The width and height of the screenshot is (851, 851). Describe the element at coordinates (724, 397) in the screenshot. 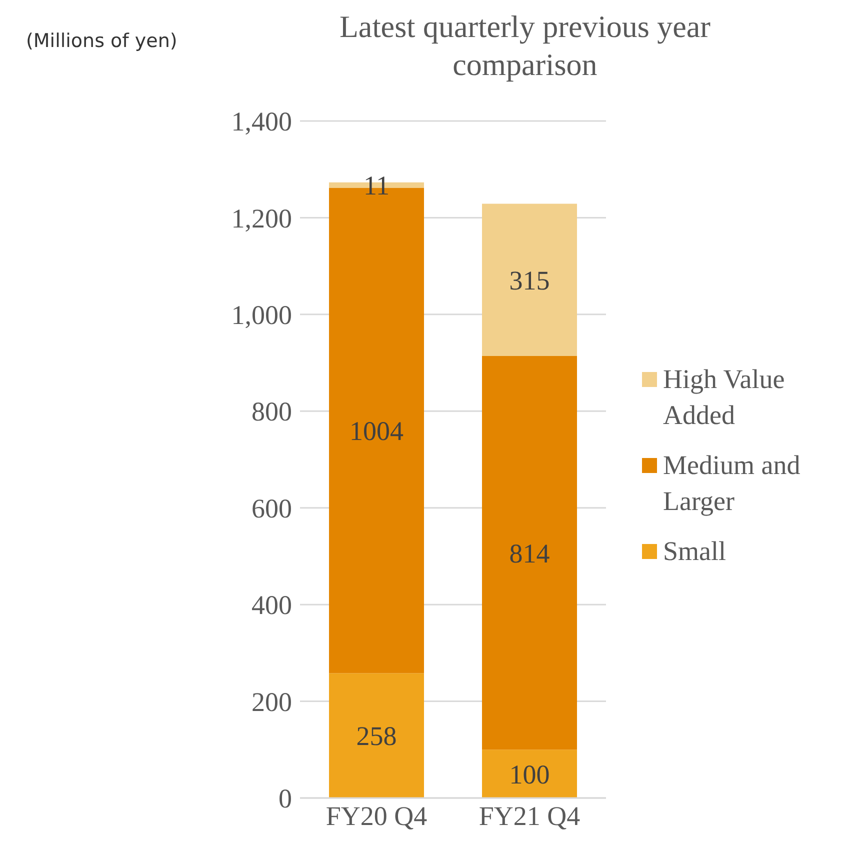

I see `legend-label: High Value Added` at that location.